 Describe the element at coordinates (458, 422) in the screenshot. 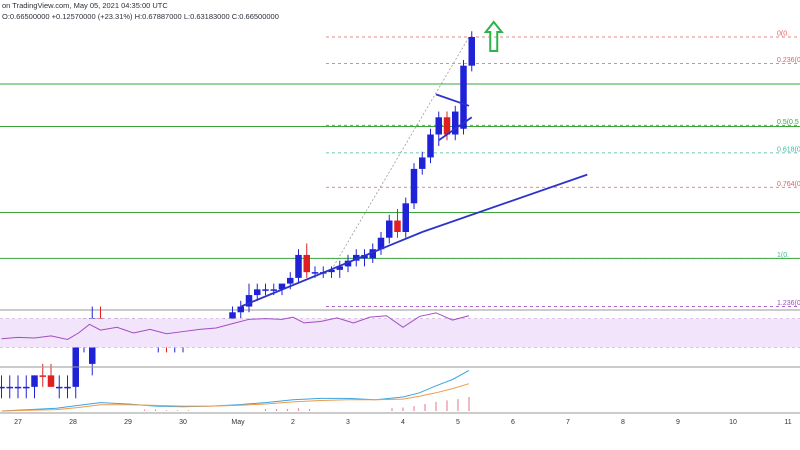

I see `time-axis-tick-label: 5` at that location.